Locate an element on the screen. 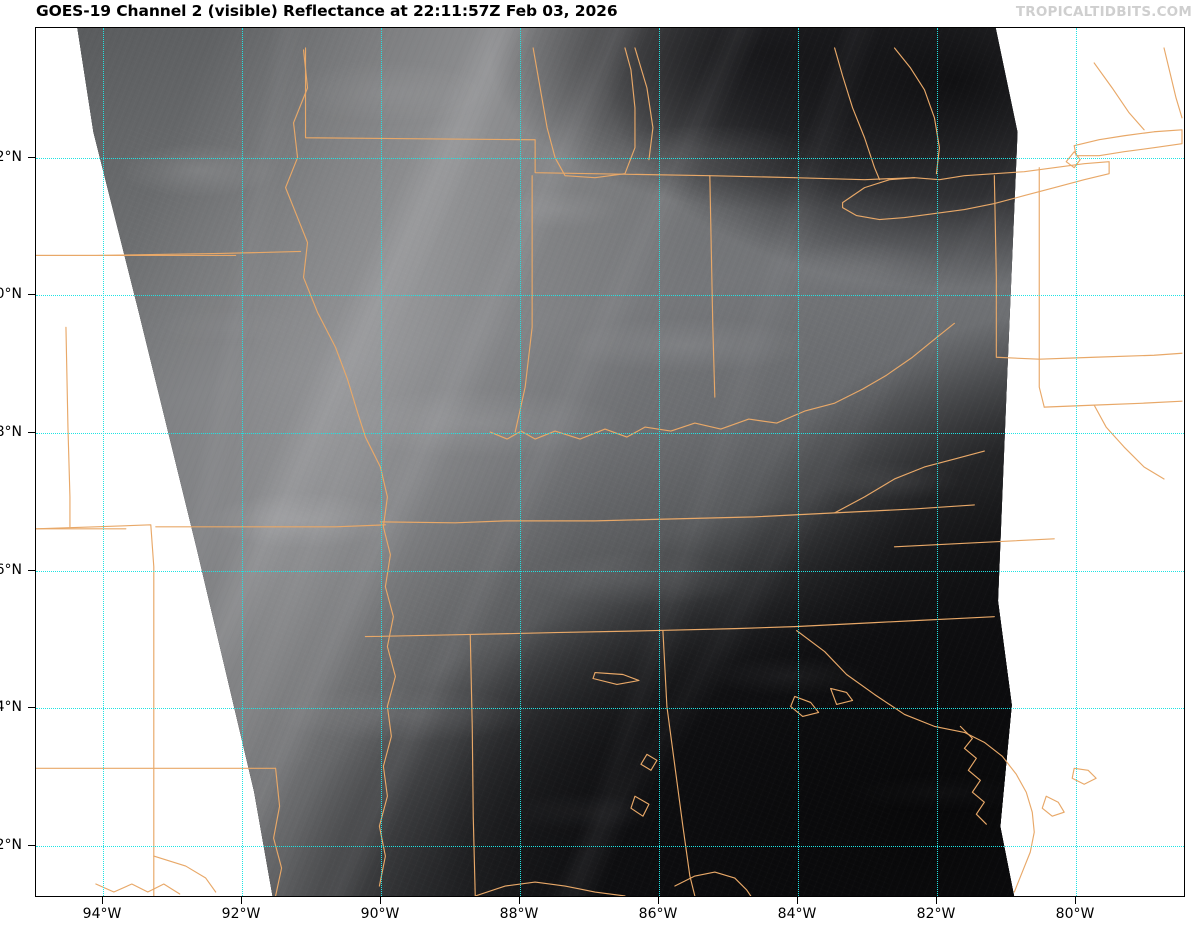 Image resolution: width=1200 pixels, height=929 pixels. border-ny-state is located at coordinates (1119, 96).